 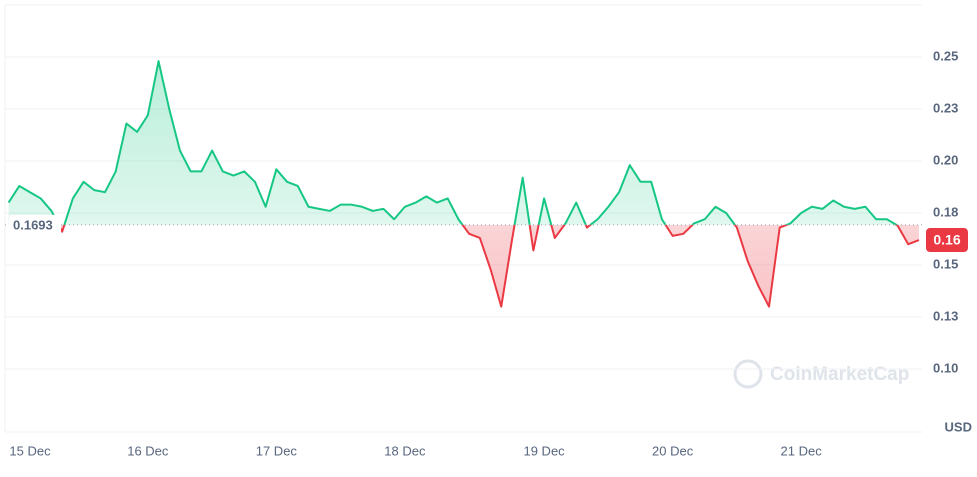 I want to click on last-value-box, so click(x=947, y=240).